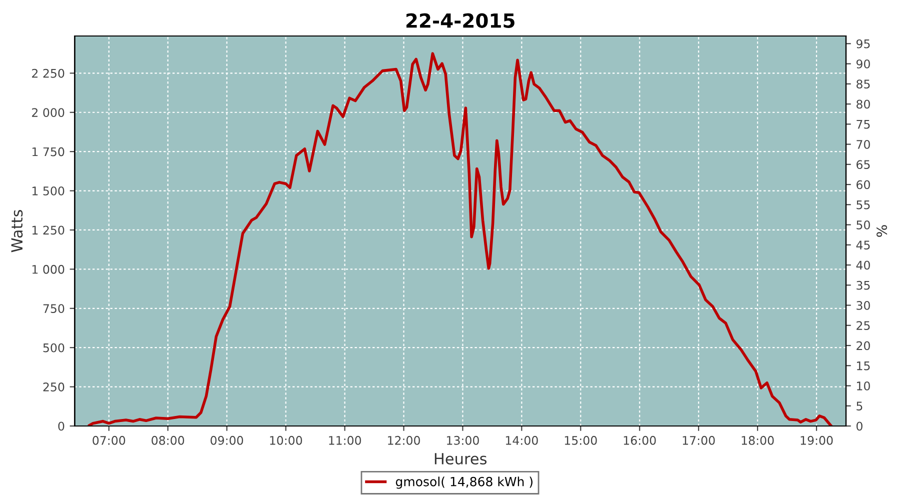 Image resolution: width=900 pixels, height=500 pixels. What do you see at coordinates (640, 440) in the screenshot?
I see `x-tick-label: 16:00` at bounding box center [640, 440].